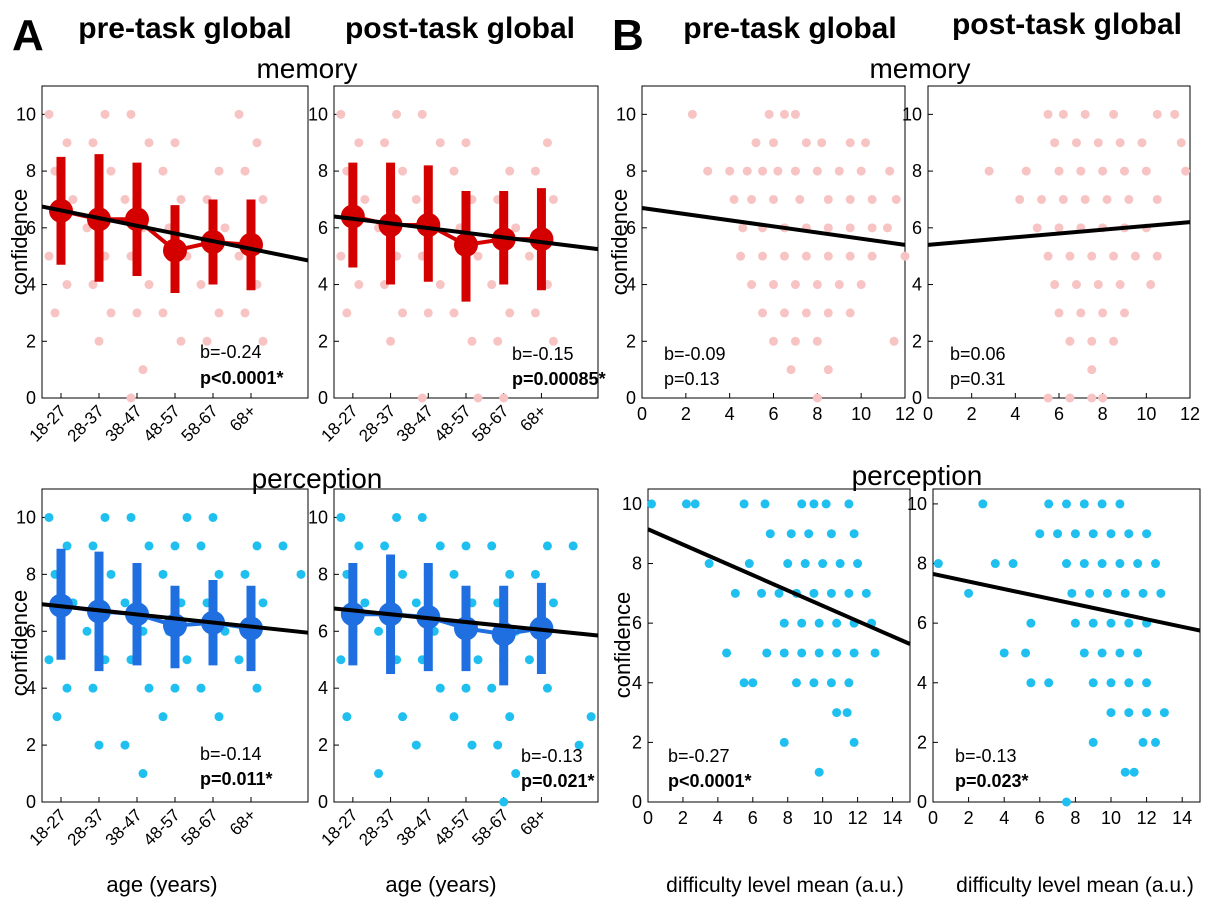 The image size is (1218, 898). What do you see at coordinates (340, 423) in the screenshot?
I see `x-tick-label: 18-27` at bounding box center [340, 423].